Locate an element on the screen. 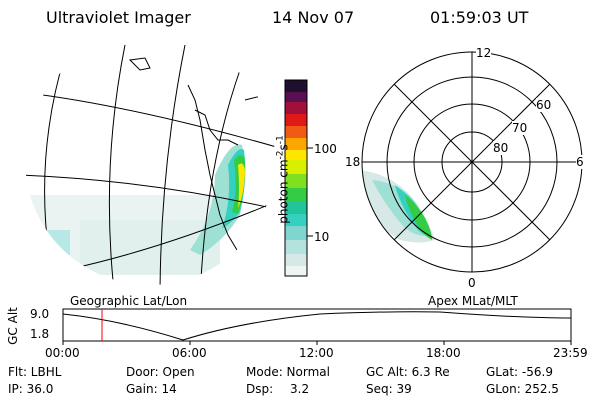 The height and width of the screenshot is (400, 600). colorbar-tick-10: 10 is located at coordinates (322, 237).